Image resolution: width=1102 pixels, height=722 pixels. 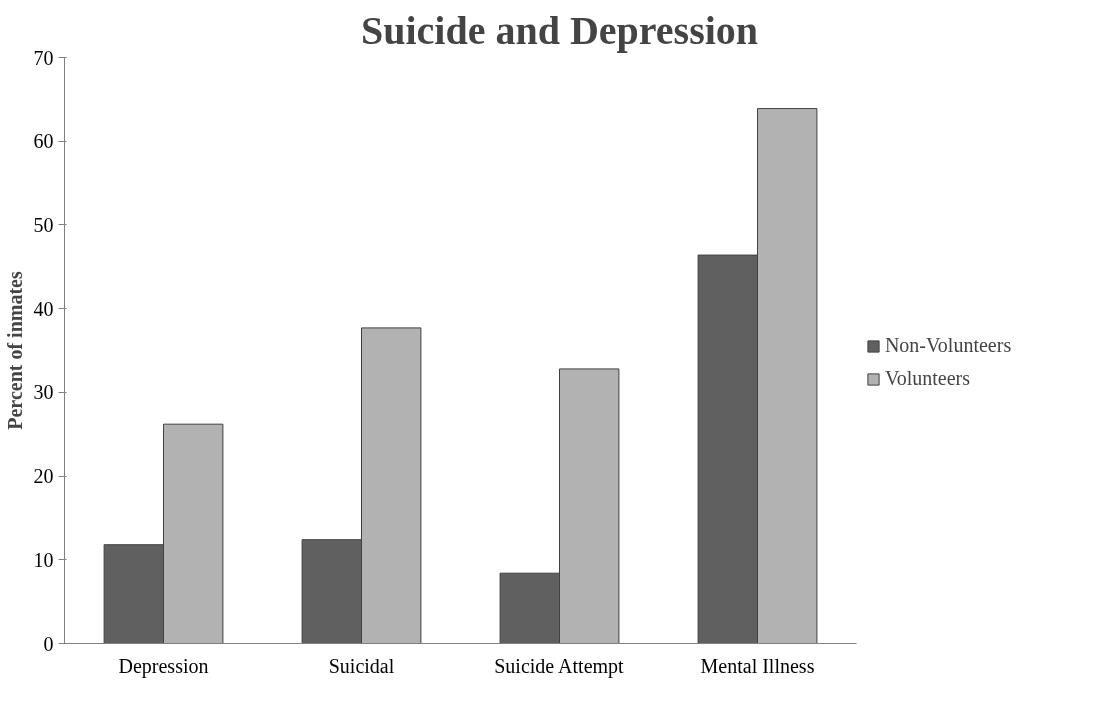 I want to click on y-tick-label: 70, so click(x=43, y=57).